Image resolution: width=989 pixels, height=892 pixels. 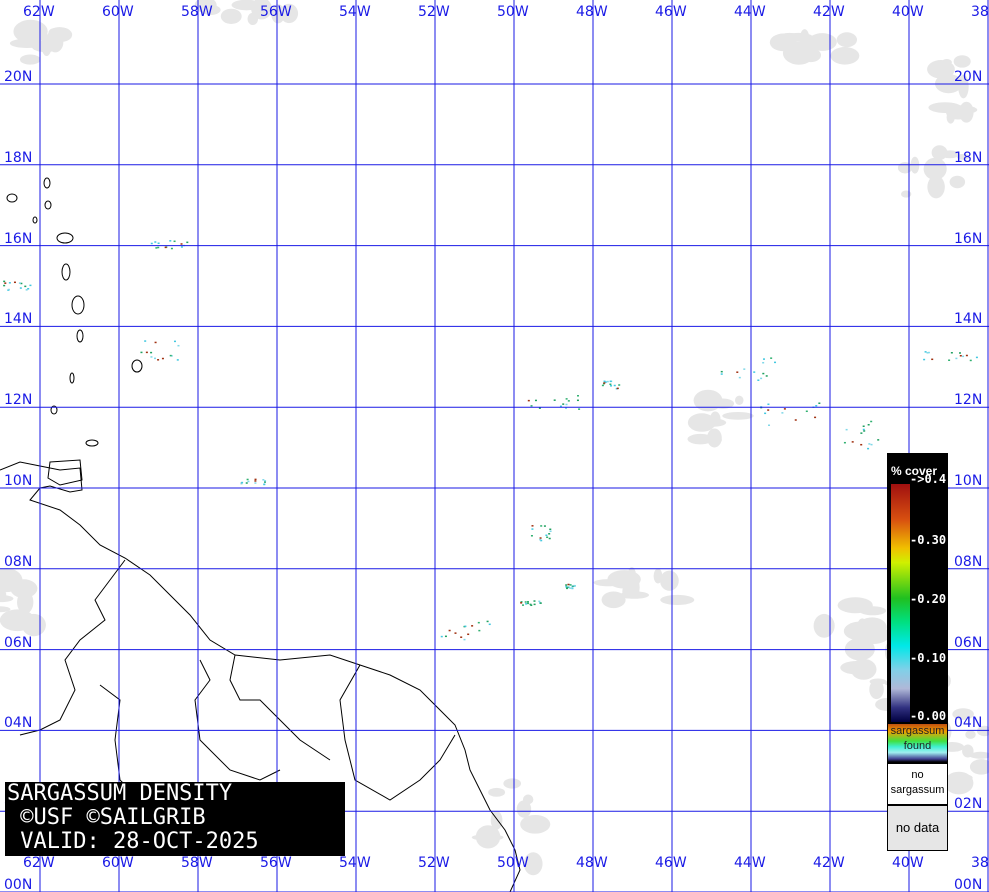 I want to click on legend-tick: ->0.4, so click(x=928, y=479).